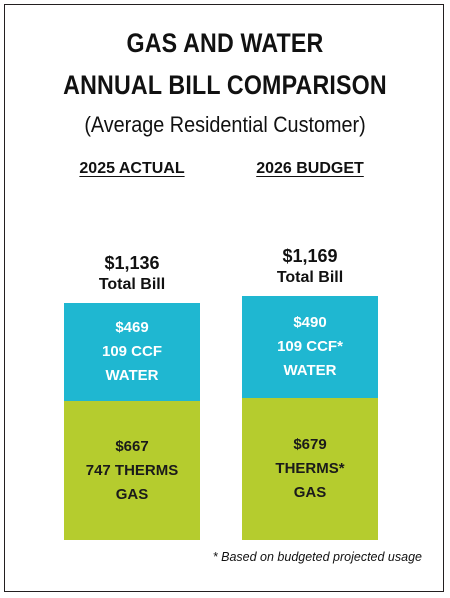  Describe the element at coordinates (310, 256) in the screenshot. I see `total-amount-1: $1,169` at that location.